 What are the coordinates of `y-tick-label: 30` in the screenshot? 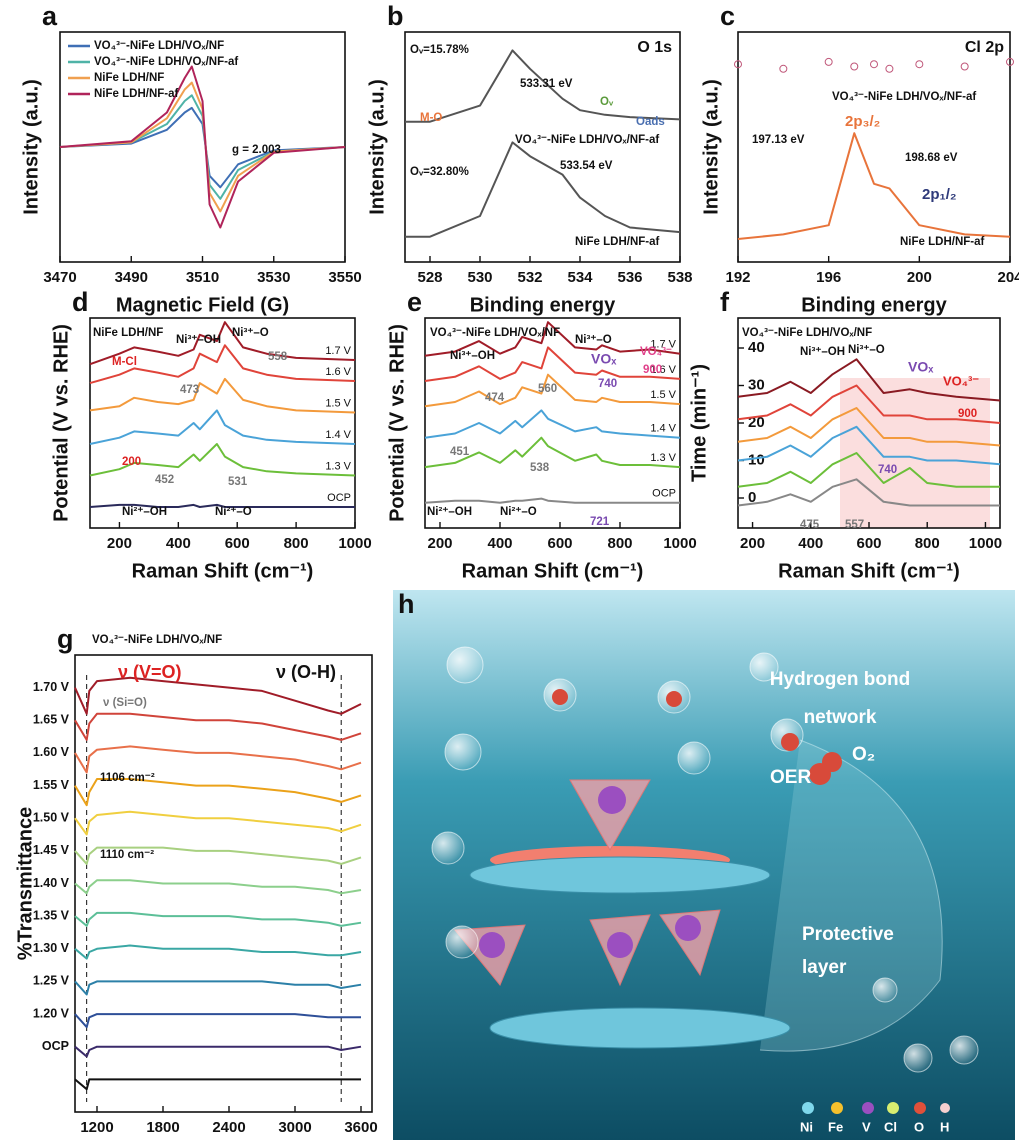 It's located at (756, 384).